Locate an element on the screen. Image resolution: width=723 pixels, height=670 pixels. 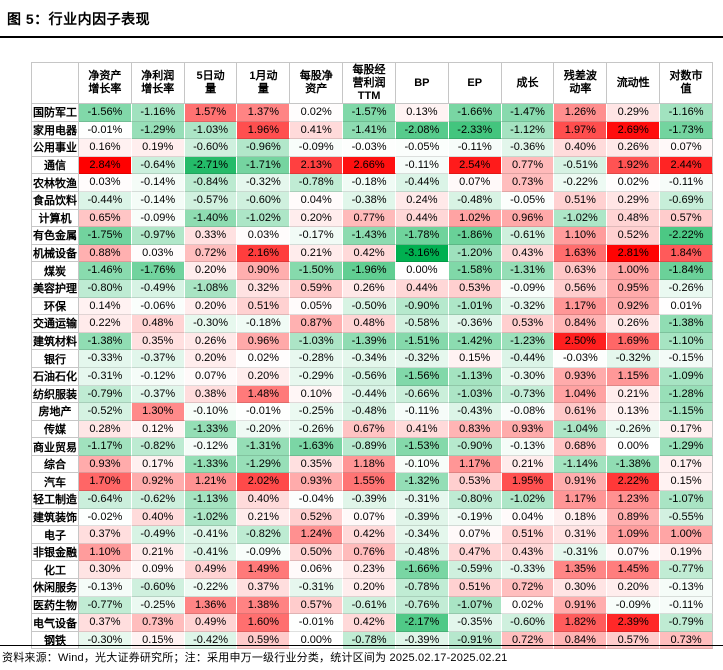
heatmap-cell: -2.17% is located at coordinates (422, 623).